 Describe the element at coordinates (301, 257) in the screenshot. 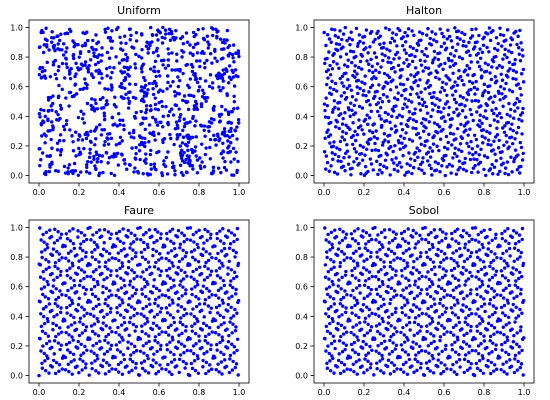

I see `y-tick-label: 0.8` at that location.